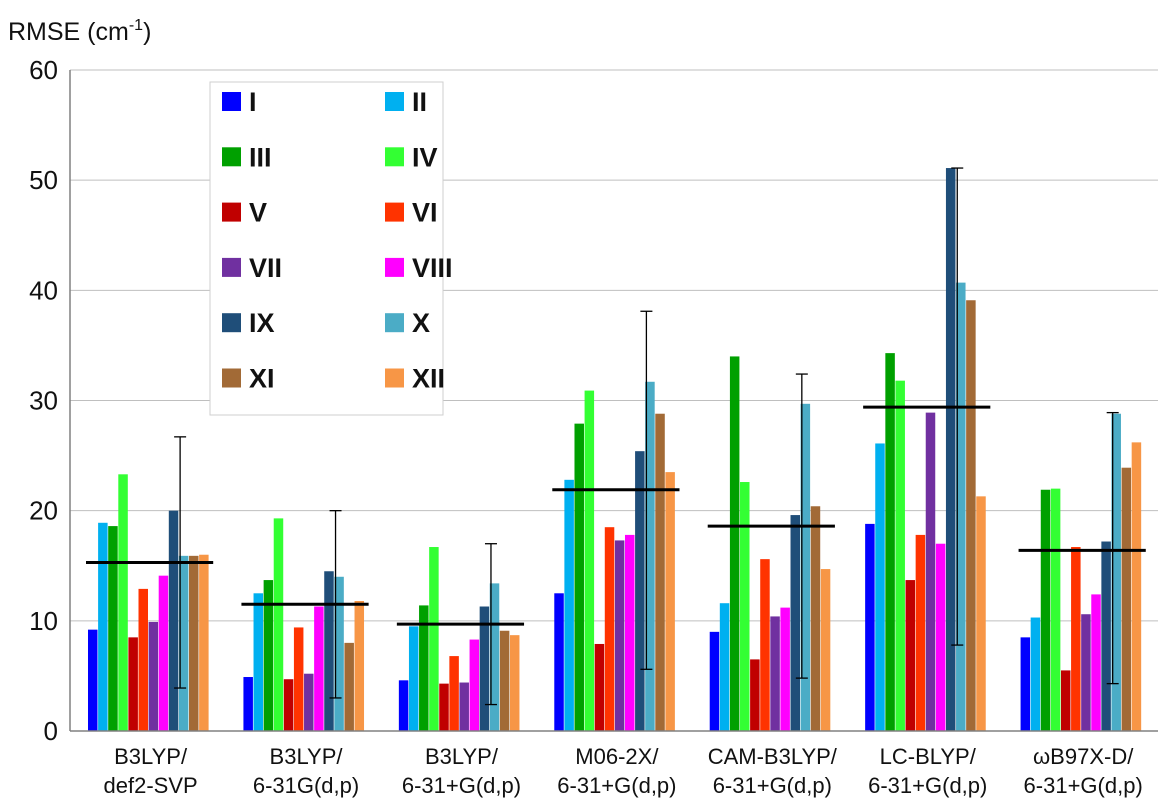  I want to click on legend-label-VII: VII, so click(265, 268).